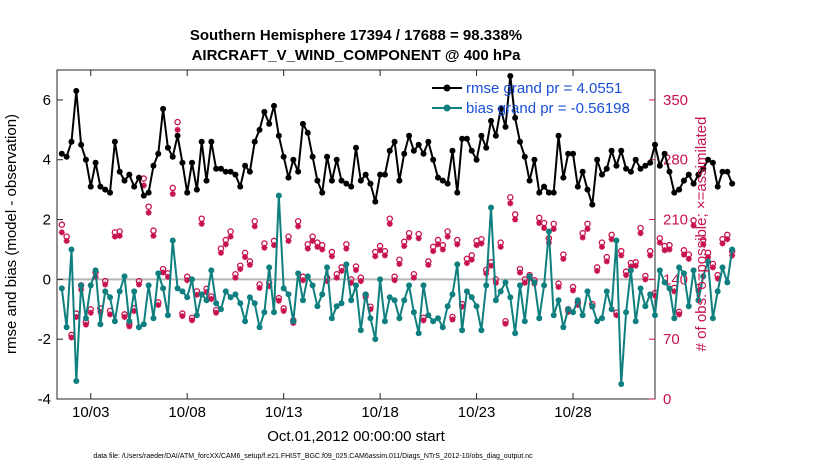  Describe the element at coordinates (356, 436) in the screenshot. I see `x-axis-label: Oct.01,2012 00:00:00 start` at that location.